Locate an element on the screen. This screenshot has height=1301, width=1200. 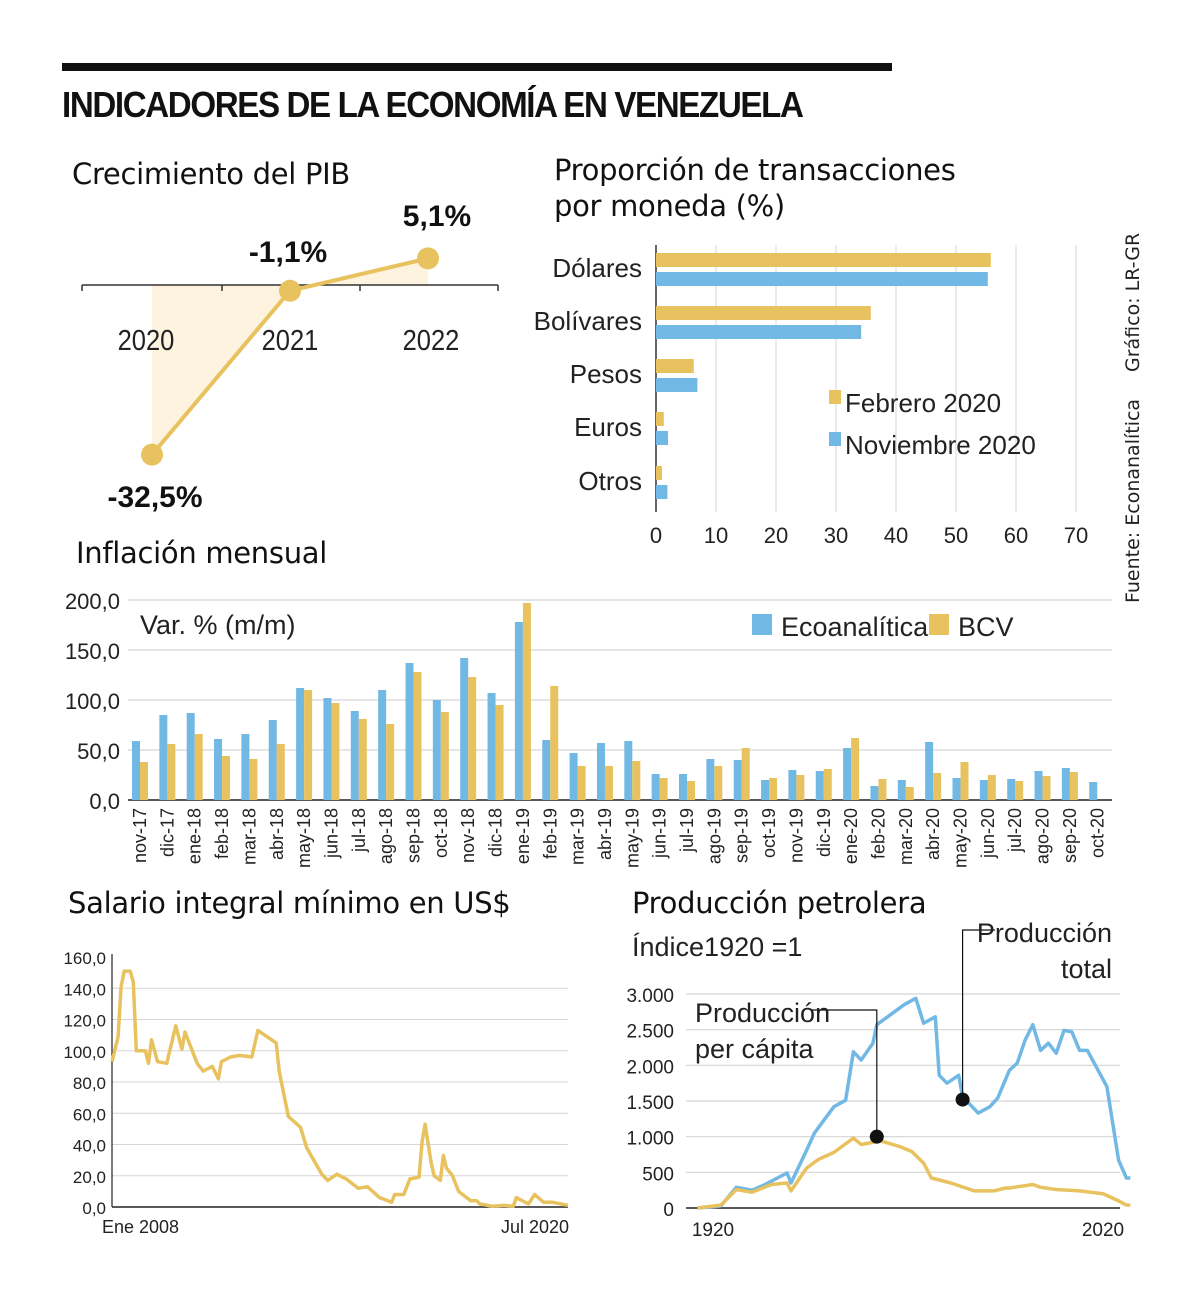
moneda-tick-label: 60 is located at coordinates (1016, 535).